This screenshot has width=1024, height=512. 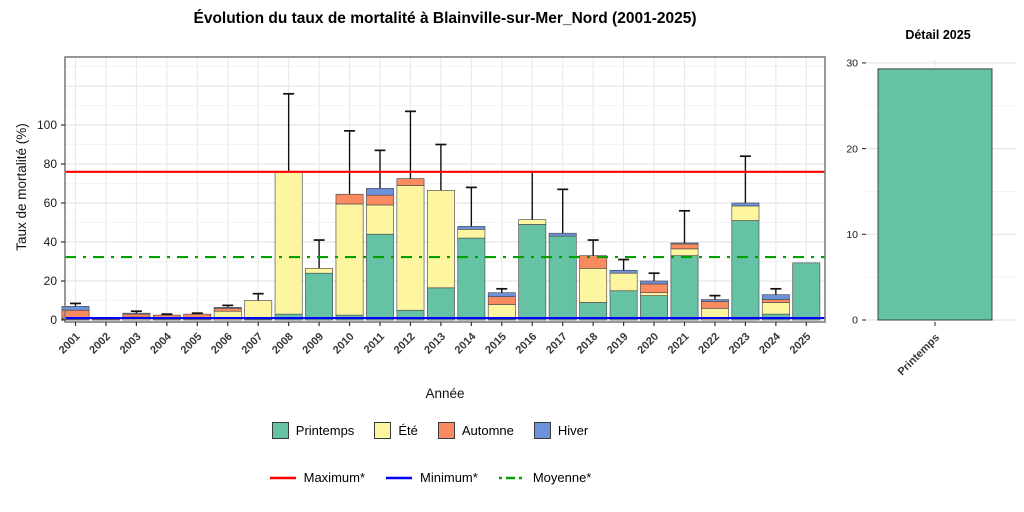 I want to click on legend-label: Hiver, so click(x=573, y=430).